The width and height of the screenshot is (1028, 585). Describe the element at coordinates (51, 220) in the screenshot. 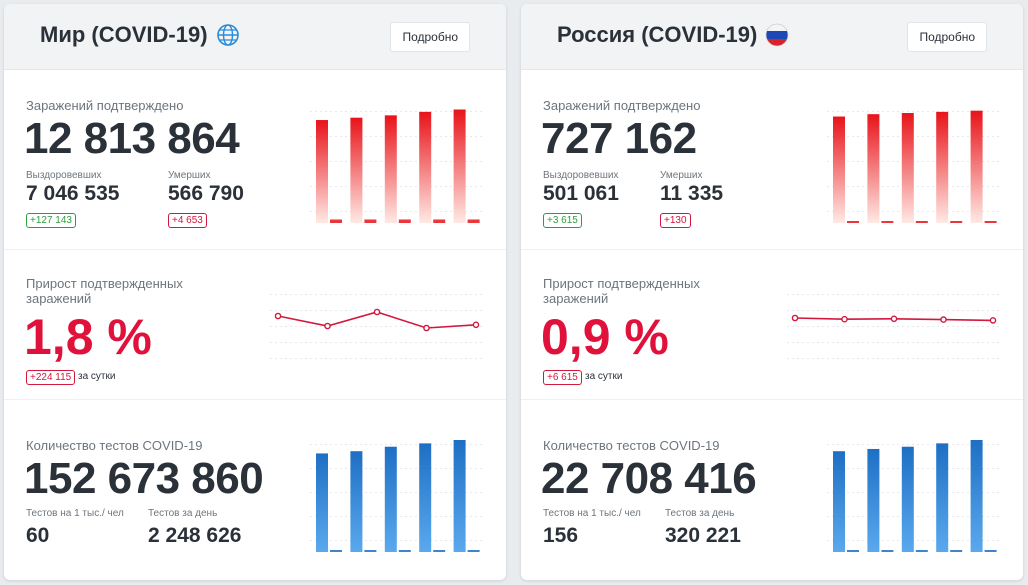

I see `recovered-delta-badge: +127 143` at that location.